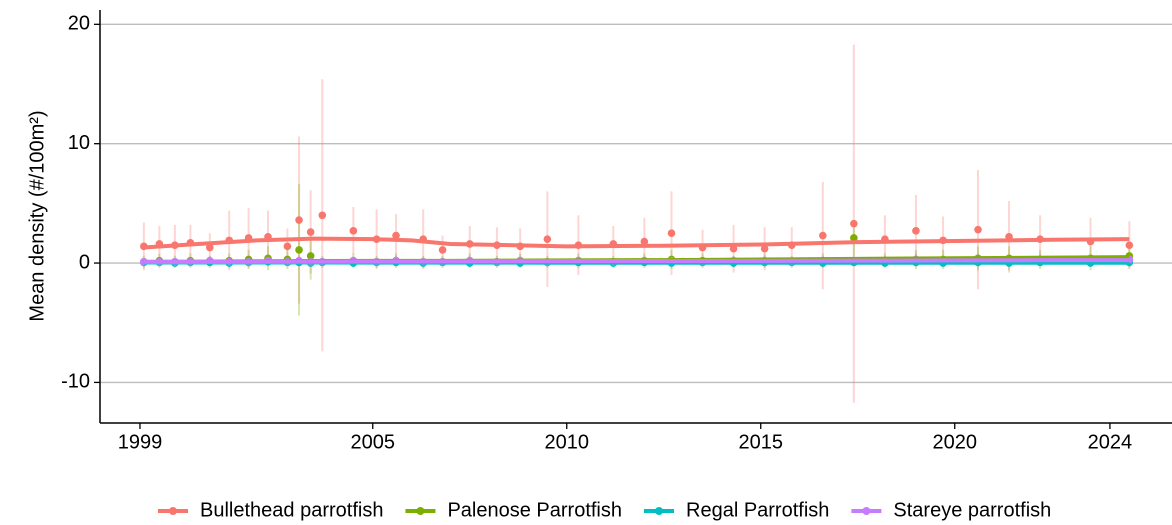 This screenshot has height=525, width=1172. Describe the element at coordinates (79, 143) in the screenshot. I see `y-tick-label: 10` at that location.